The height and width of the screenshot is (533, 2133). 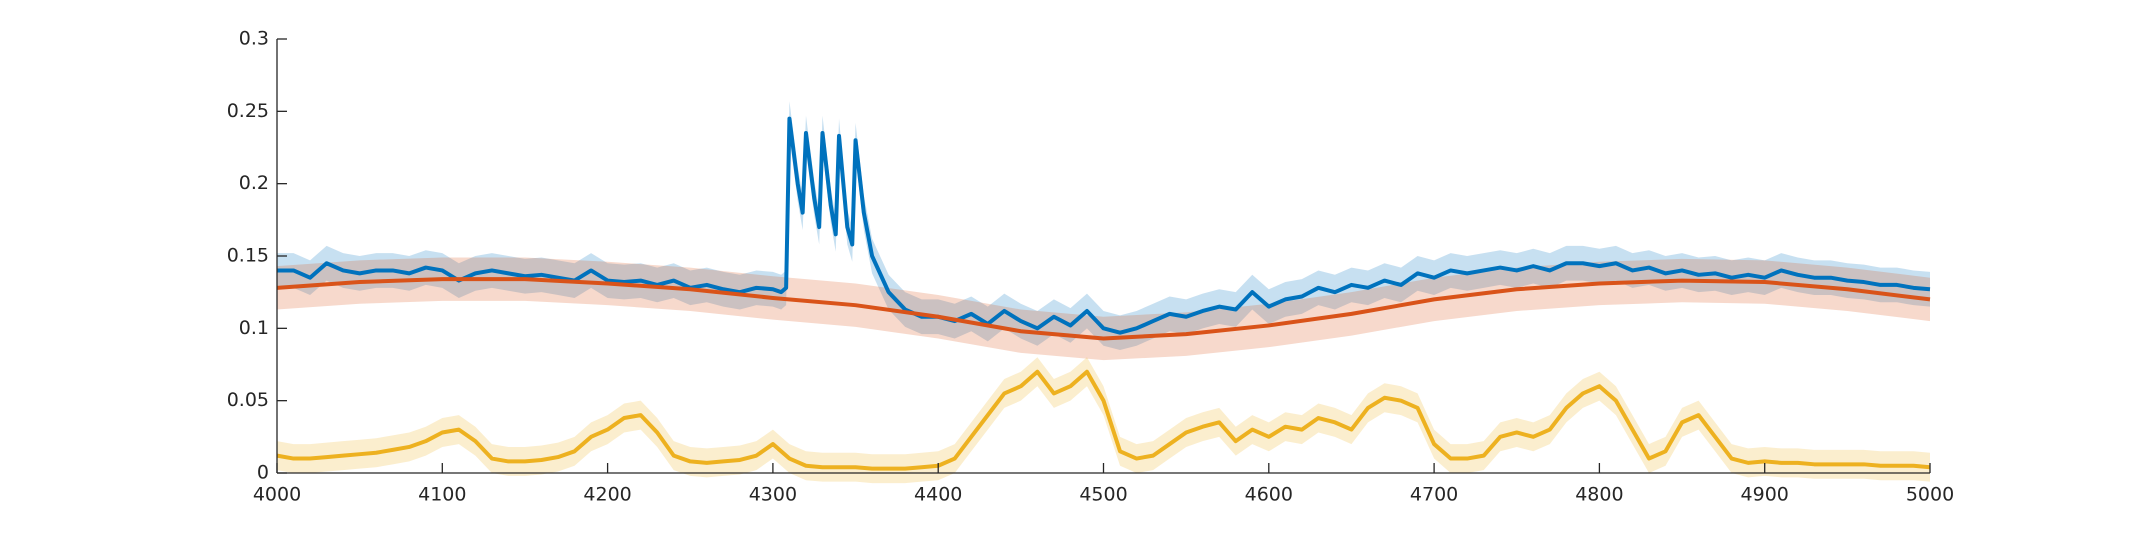 What do you see at coordinates (607, 495) in the screenshot?
I see `x-tick-label: 4200` at bounding box center [607, 495].